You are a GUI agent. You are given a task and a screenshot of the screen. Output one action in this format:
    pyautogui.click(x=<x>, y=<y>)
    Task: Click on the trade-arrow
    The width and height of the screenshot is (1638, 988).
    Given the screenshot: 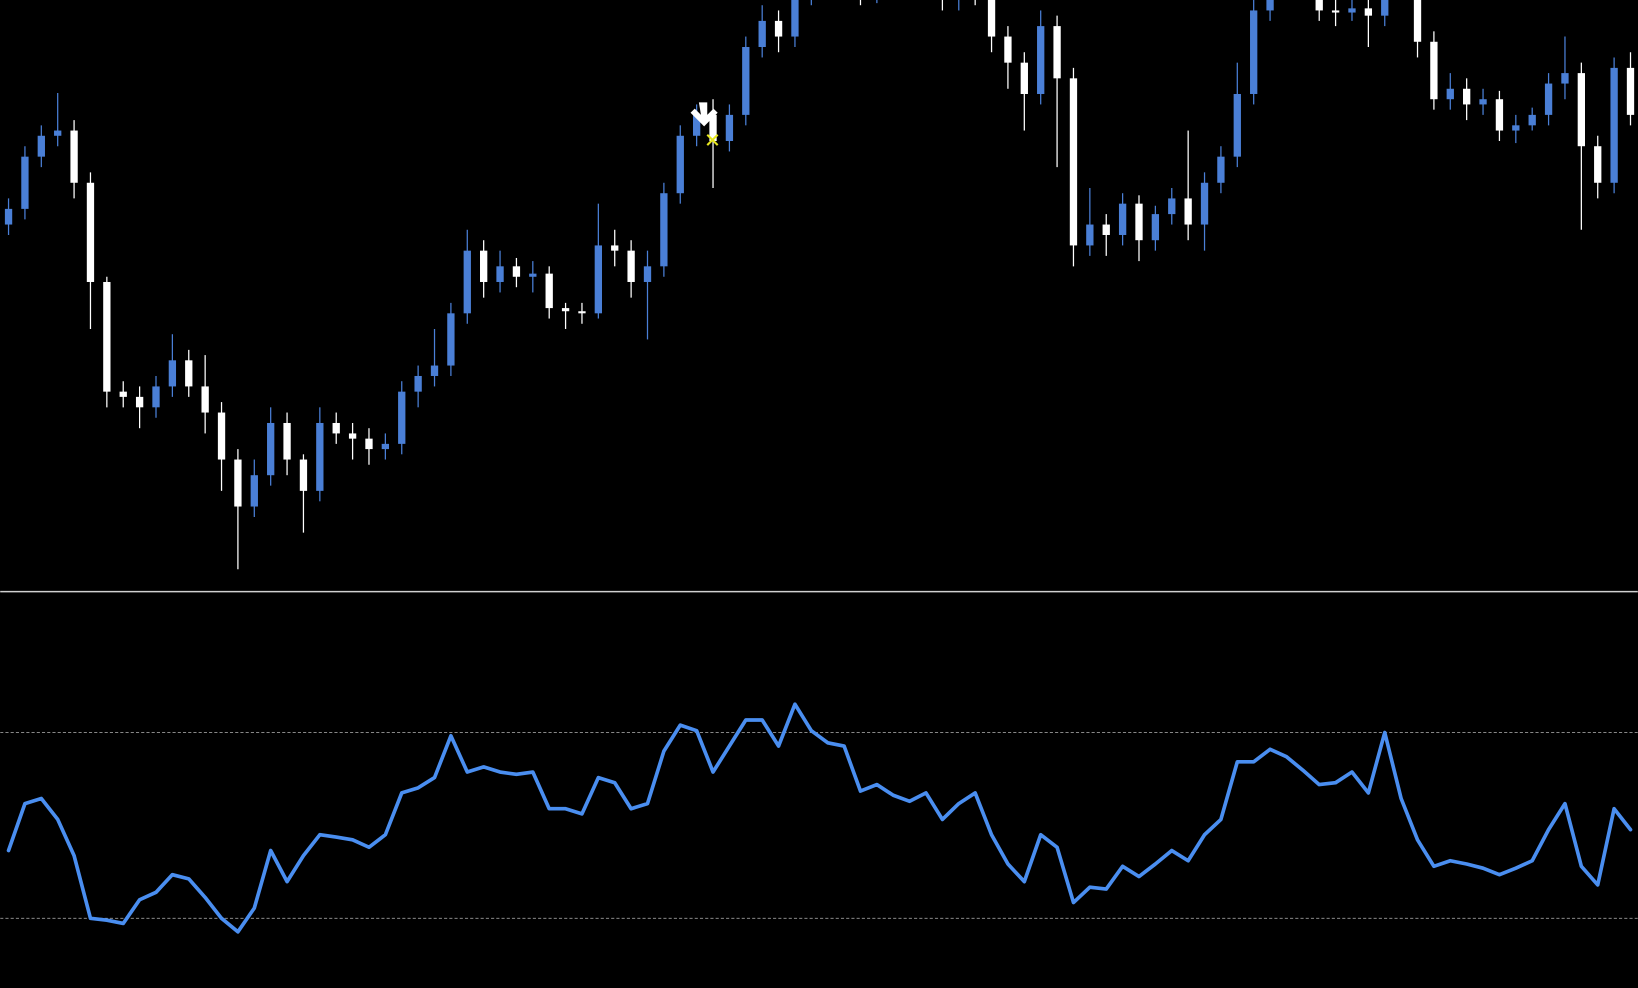 What is the action you would take?
    pyautogui.click(x=704, y=124)
    